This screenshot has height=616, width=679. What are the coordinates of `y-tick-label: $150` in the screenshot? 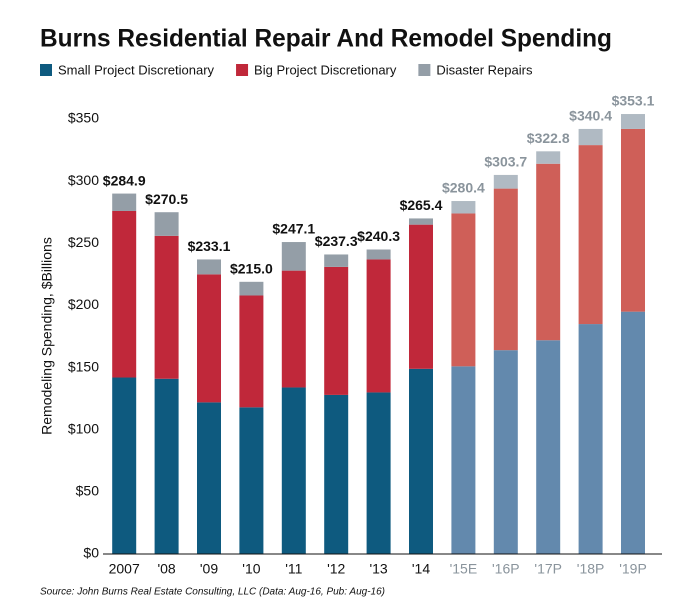 It's located at (83, 366).